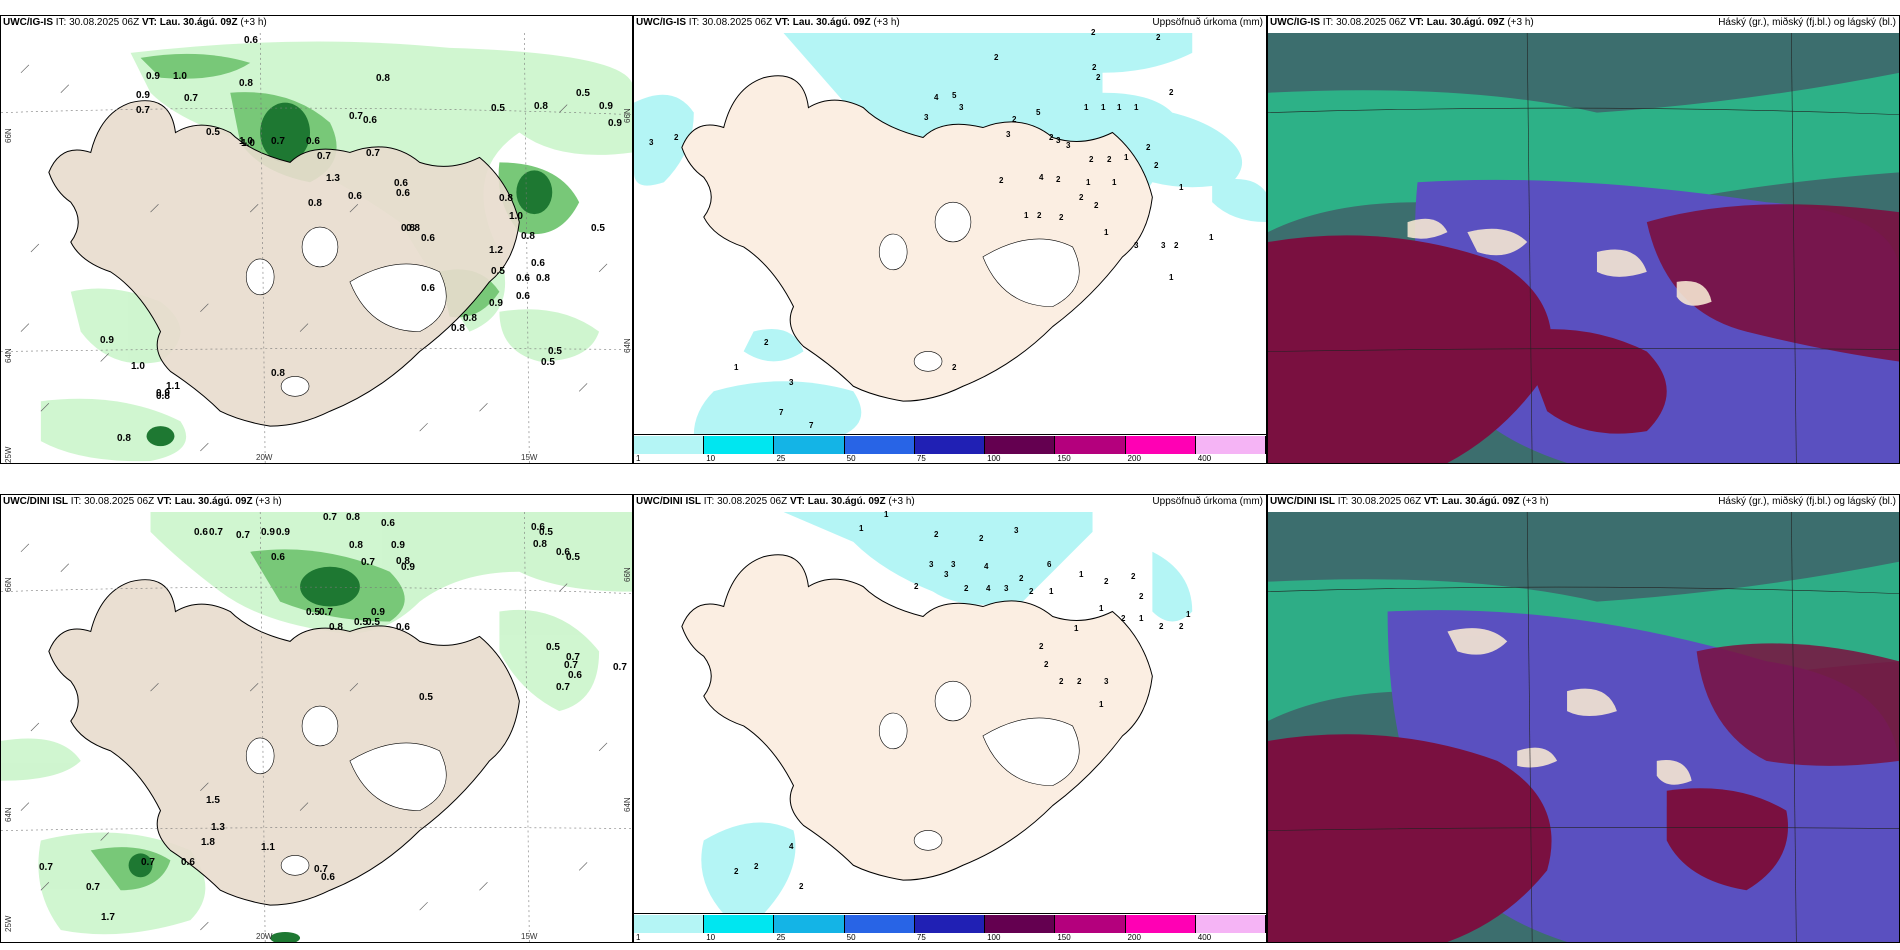 This screenshot has width=1900, height=950. Describe the element at coordinates (108, 917) in the screenshot. I see `precip-value: 1.7` at that location.